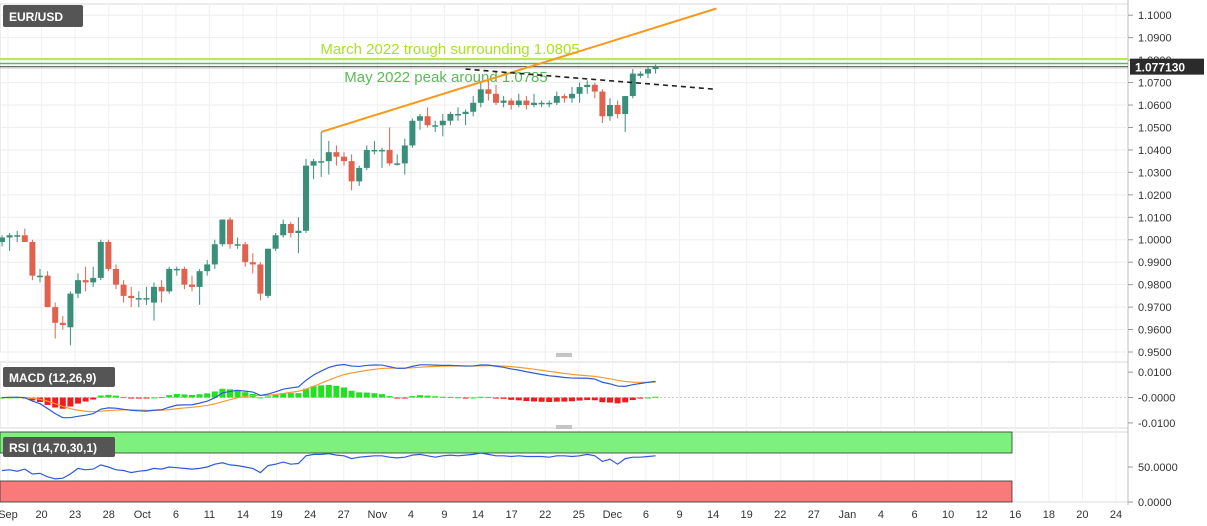 This screenshot has width=1207, height=526. What do you see at coordinates (1155, 353) in the screenshot?
I see `price-tick-label: 0.9500` at bounding box center [1155, 353].